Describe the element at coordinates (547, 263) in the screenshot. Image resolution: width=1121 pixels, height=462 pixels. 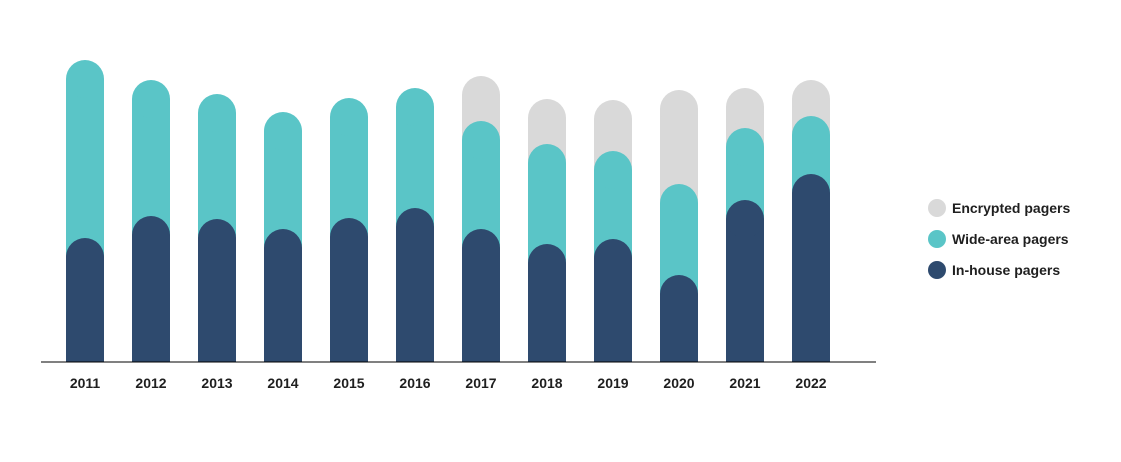
I see `bar-cap-in-house-pagers-2018` at that location.